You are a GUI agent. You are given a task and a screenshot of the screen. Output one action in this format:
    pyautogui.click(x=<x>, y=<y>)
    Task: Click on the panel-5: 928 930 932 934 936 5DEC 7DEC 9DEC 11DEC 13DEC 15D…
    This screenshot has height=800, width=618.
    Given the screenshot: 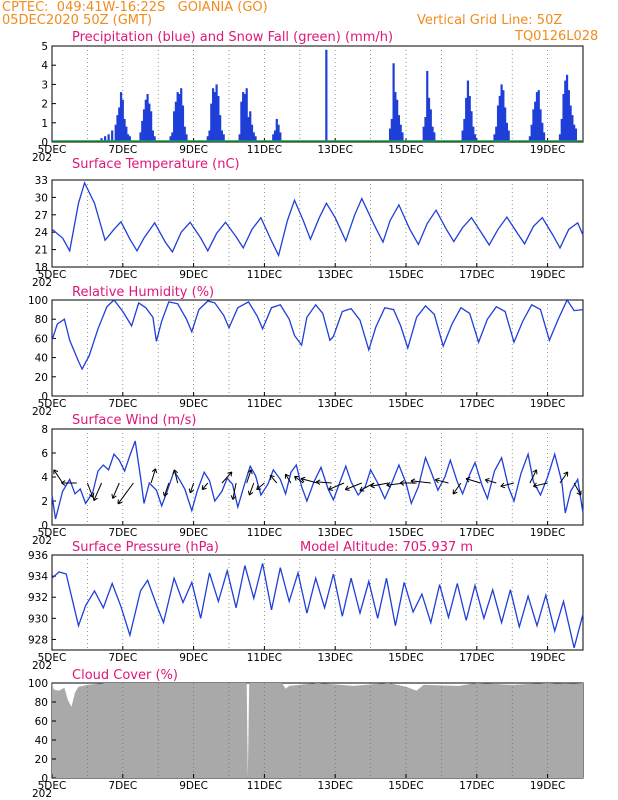 What is the action you would take?
    pyautogui.click(x=306, y=606)
    